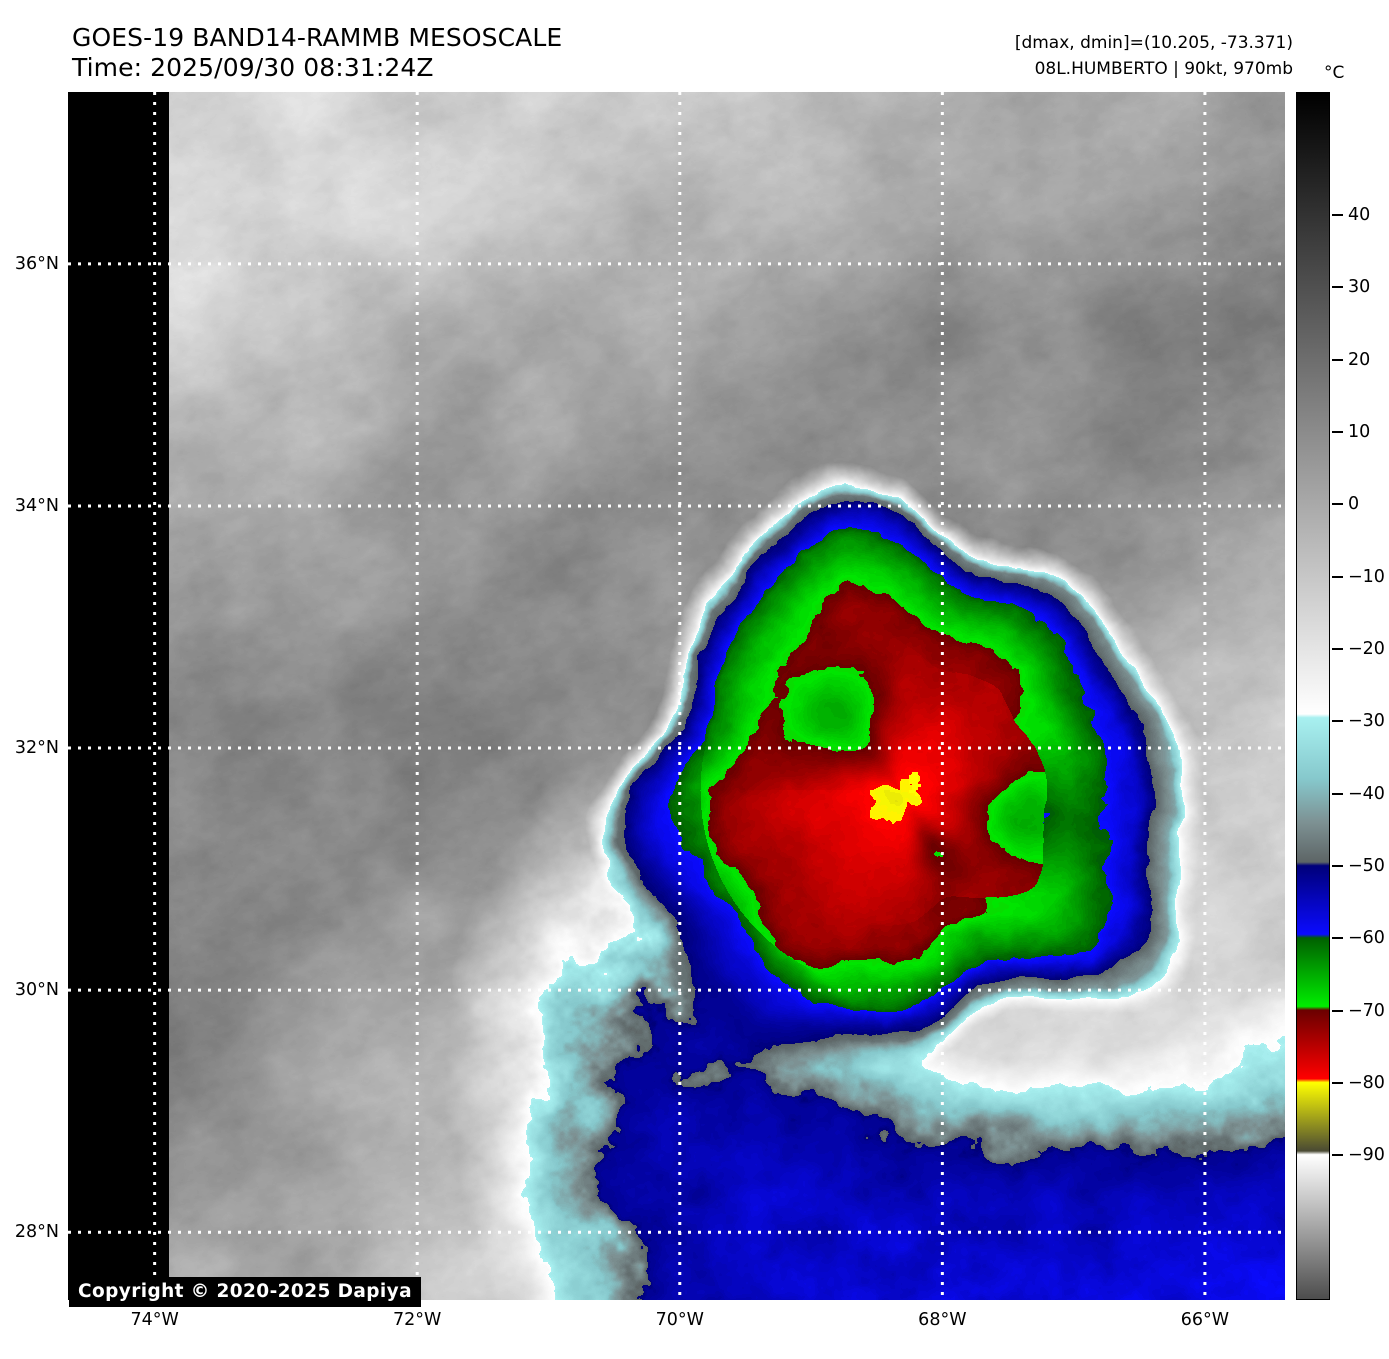 This screenshot has height=1359, width=1389. I want to click on colorbar-tick-label: 0, so click(1354, 504).